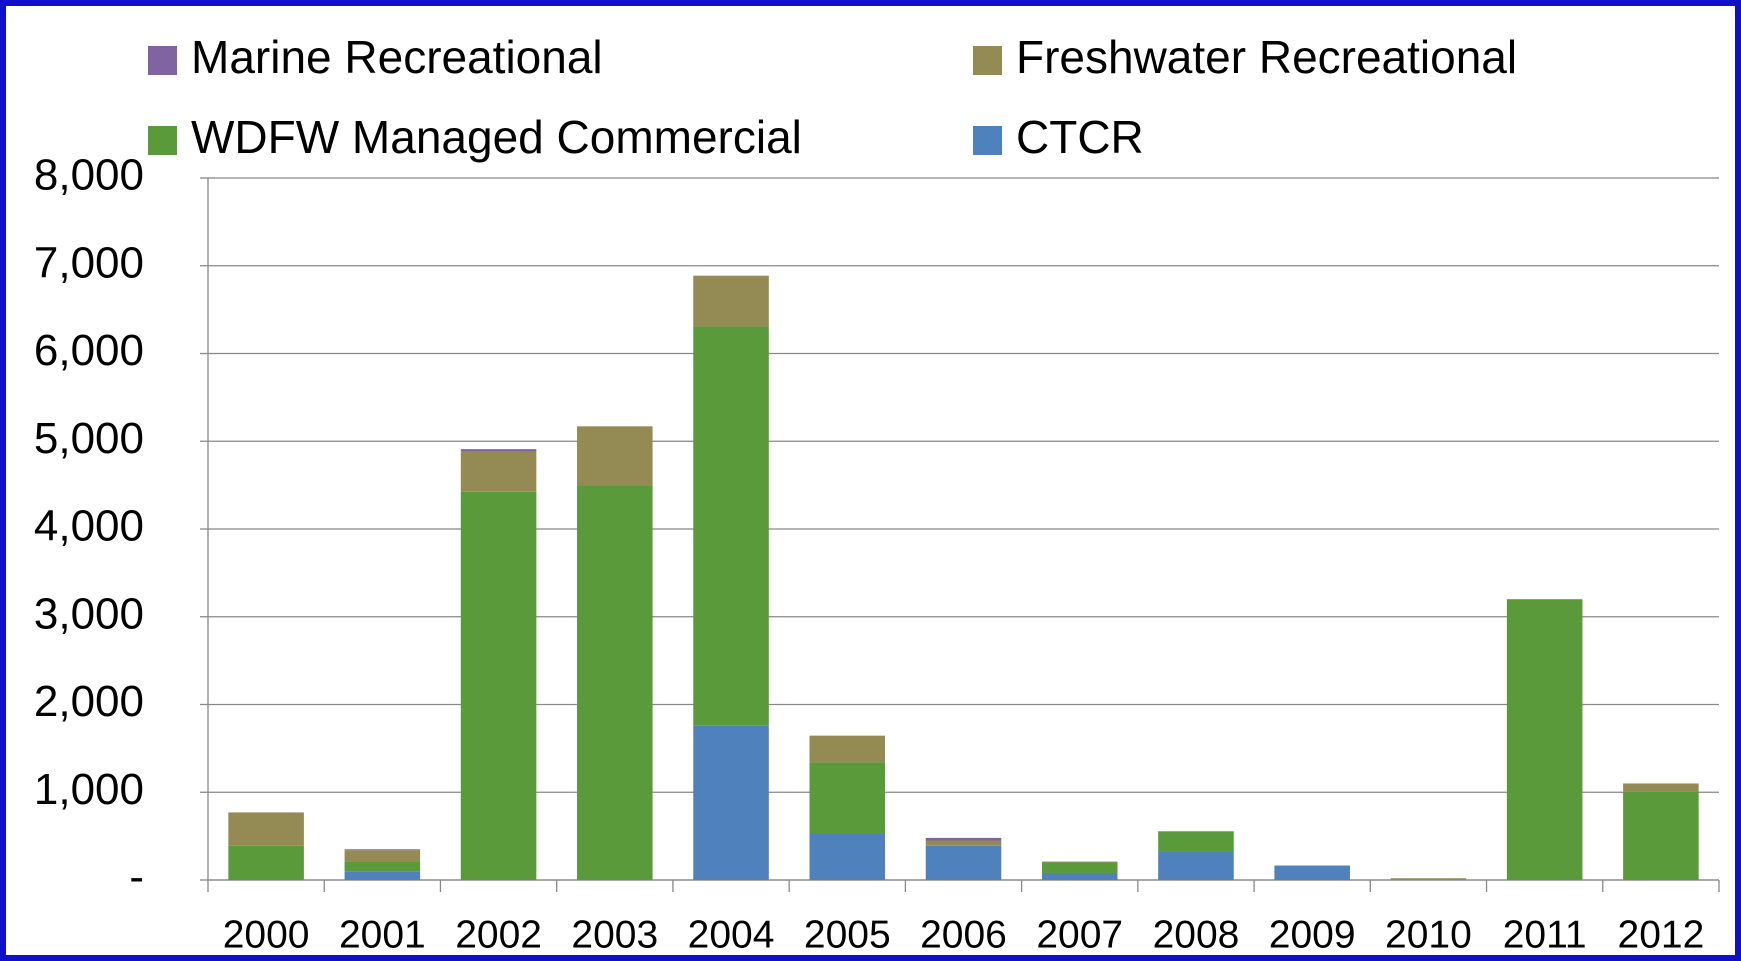 The image size is (1741, 961). I want to click on x-tick-label: 2004, so click(731, 934).